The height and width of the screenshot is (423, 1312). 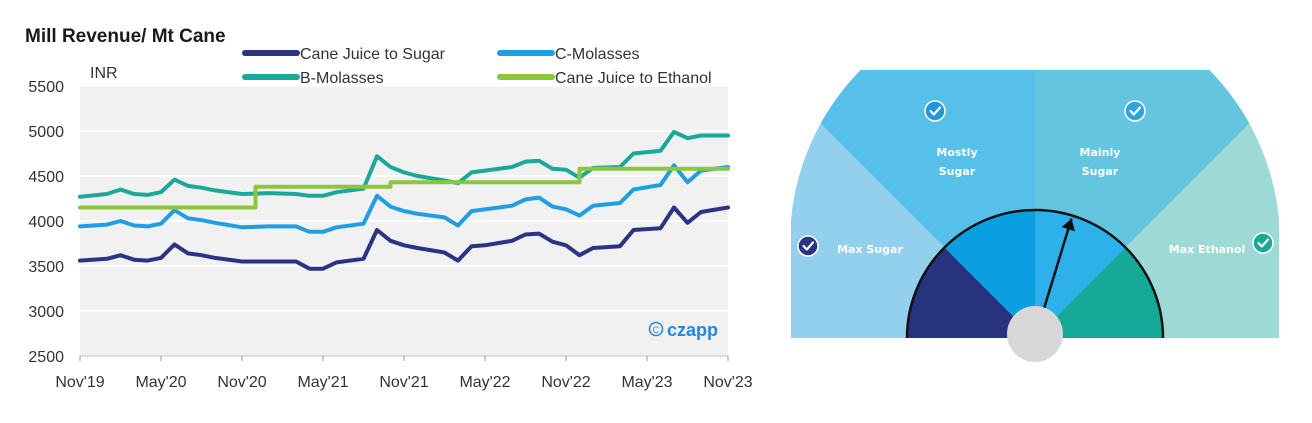 I want to click on x-tick-label: Nov'23, so click(x=727, y=382).